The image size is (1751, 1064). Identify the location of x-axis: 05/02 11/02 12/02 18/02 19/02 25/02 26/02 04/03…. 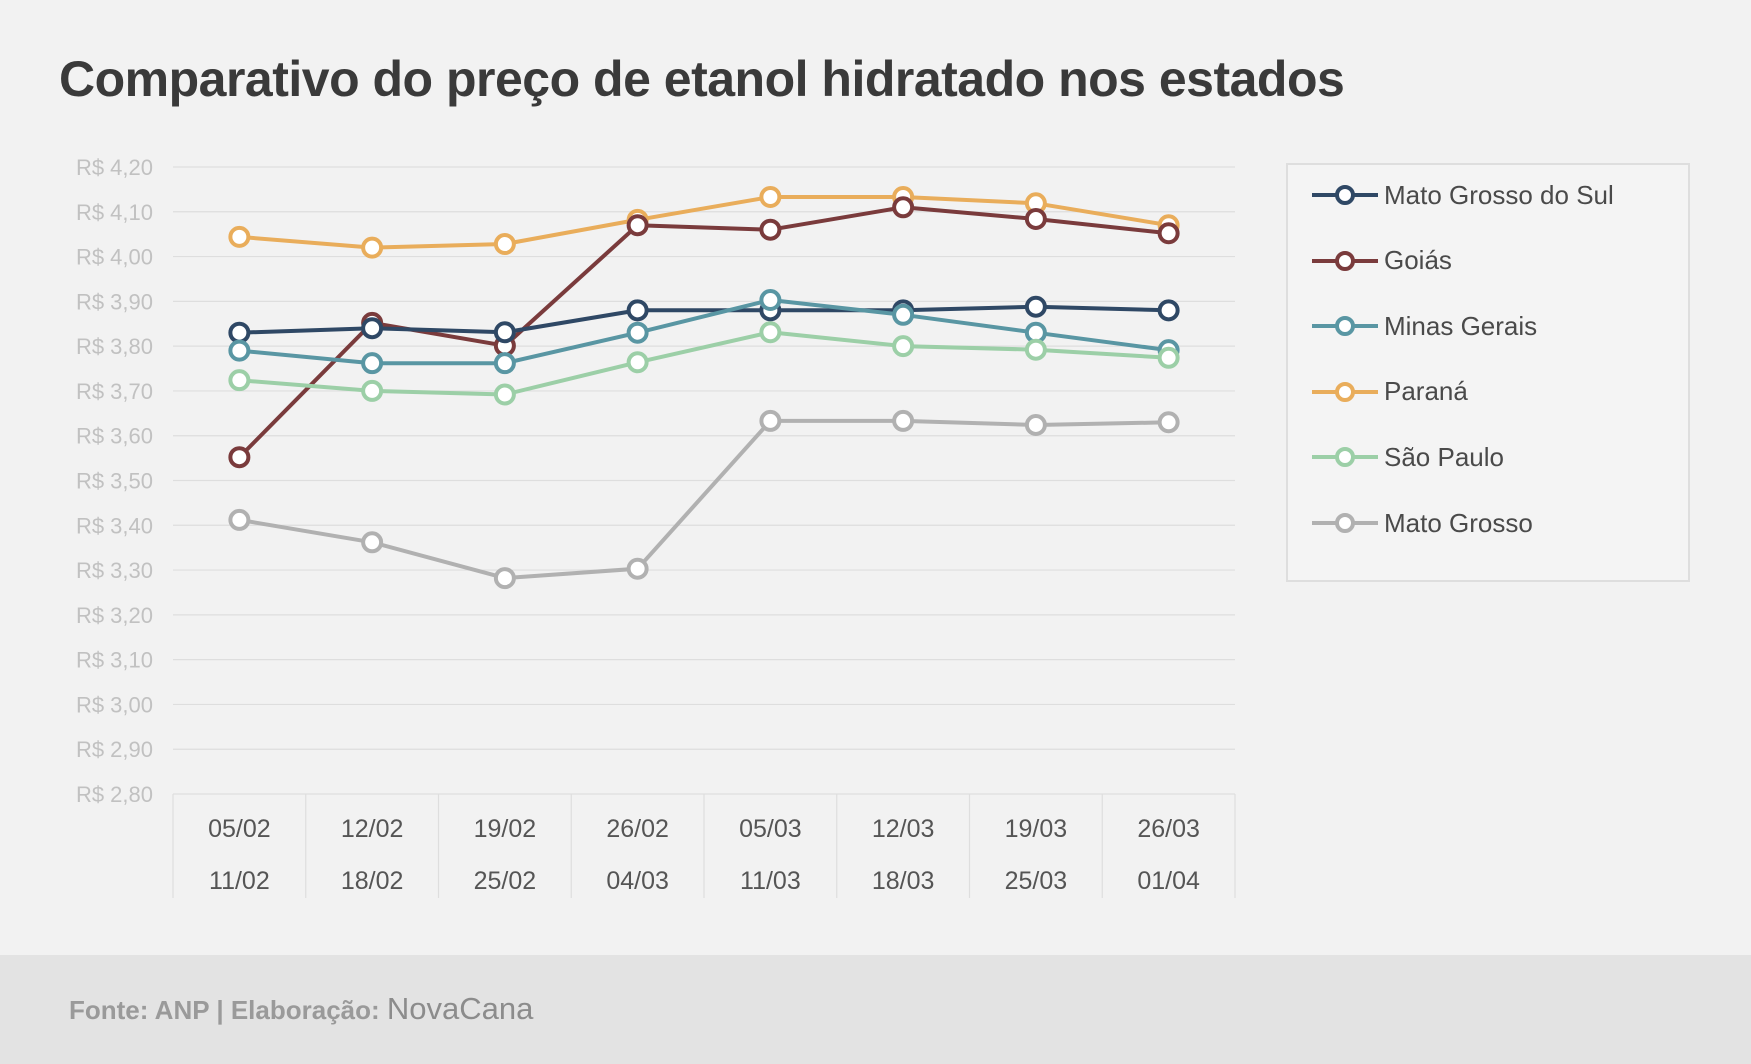
(704, 846).